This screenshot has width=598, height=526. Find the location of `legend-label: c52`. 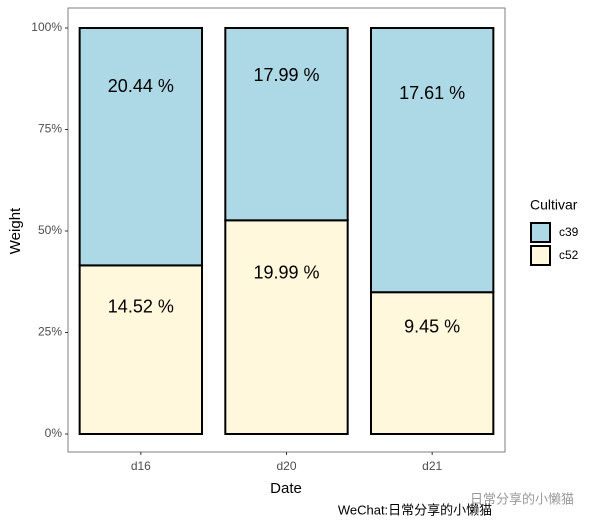

legend-label: c52 is located at coordinates (569, 255).